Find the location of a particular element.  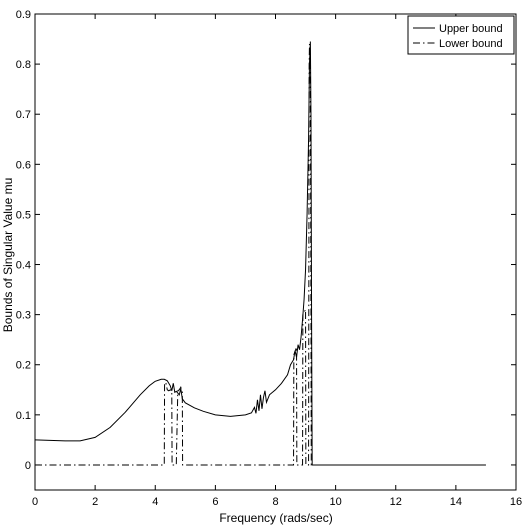

x-tick-label: 4 is located at coordinates (155, 502).